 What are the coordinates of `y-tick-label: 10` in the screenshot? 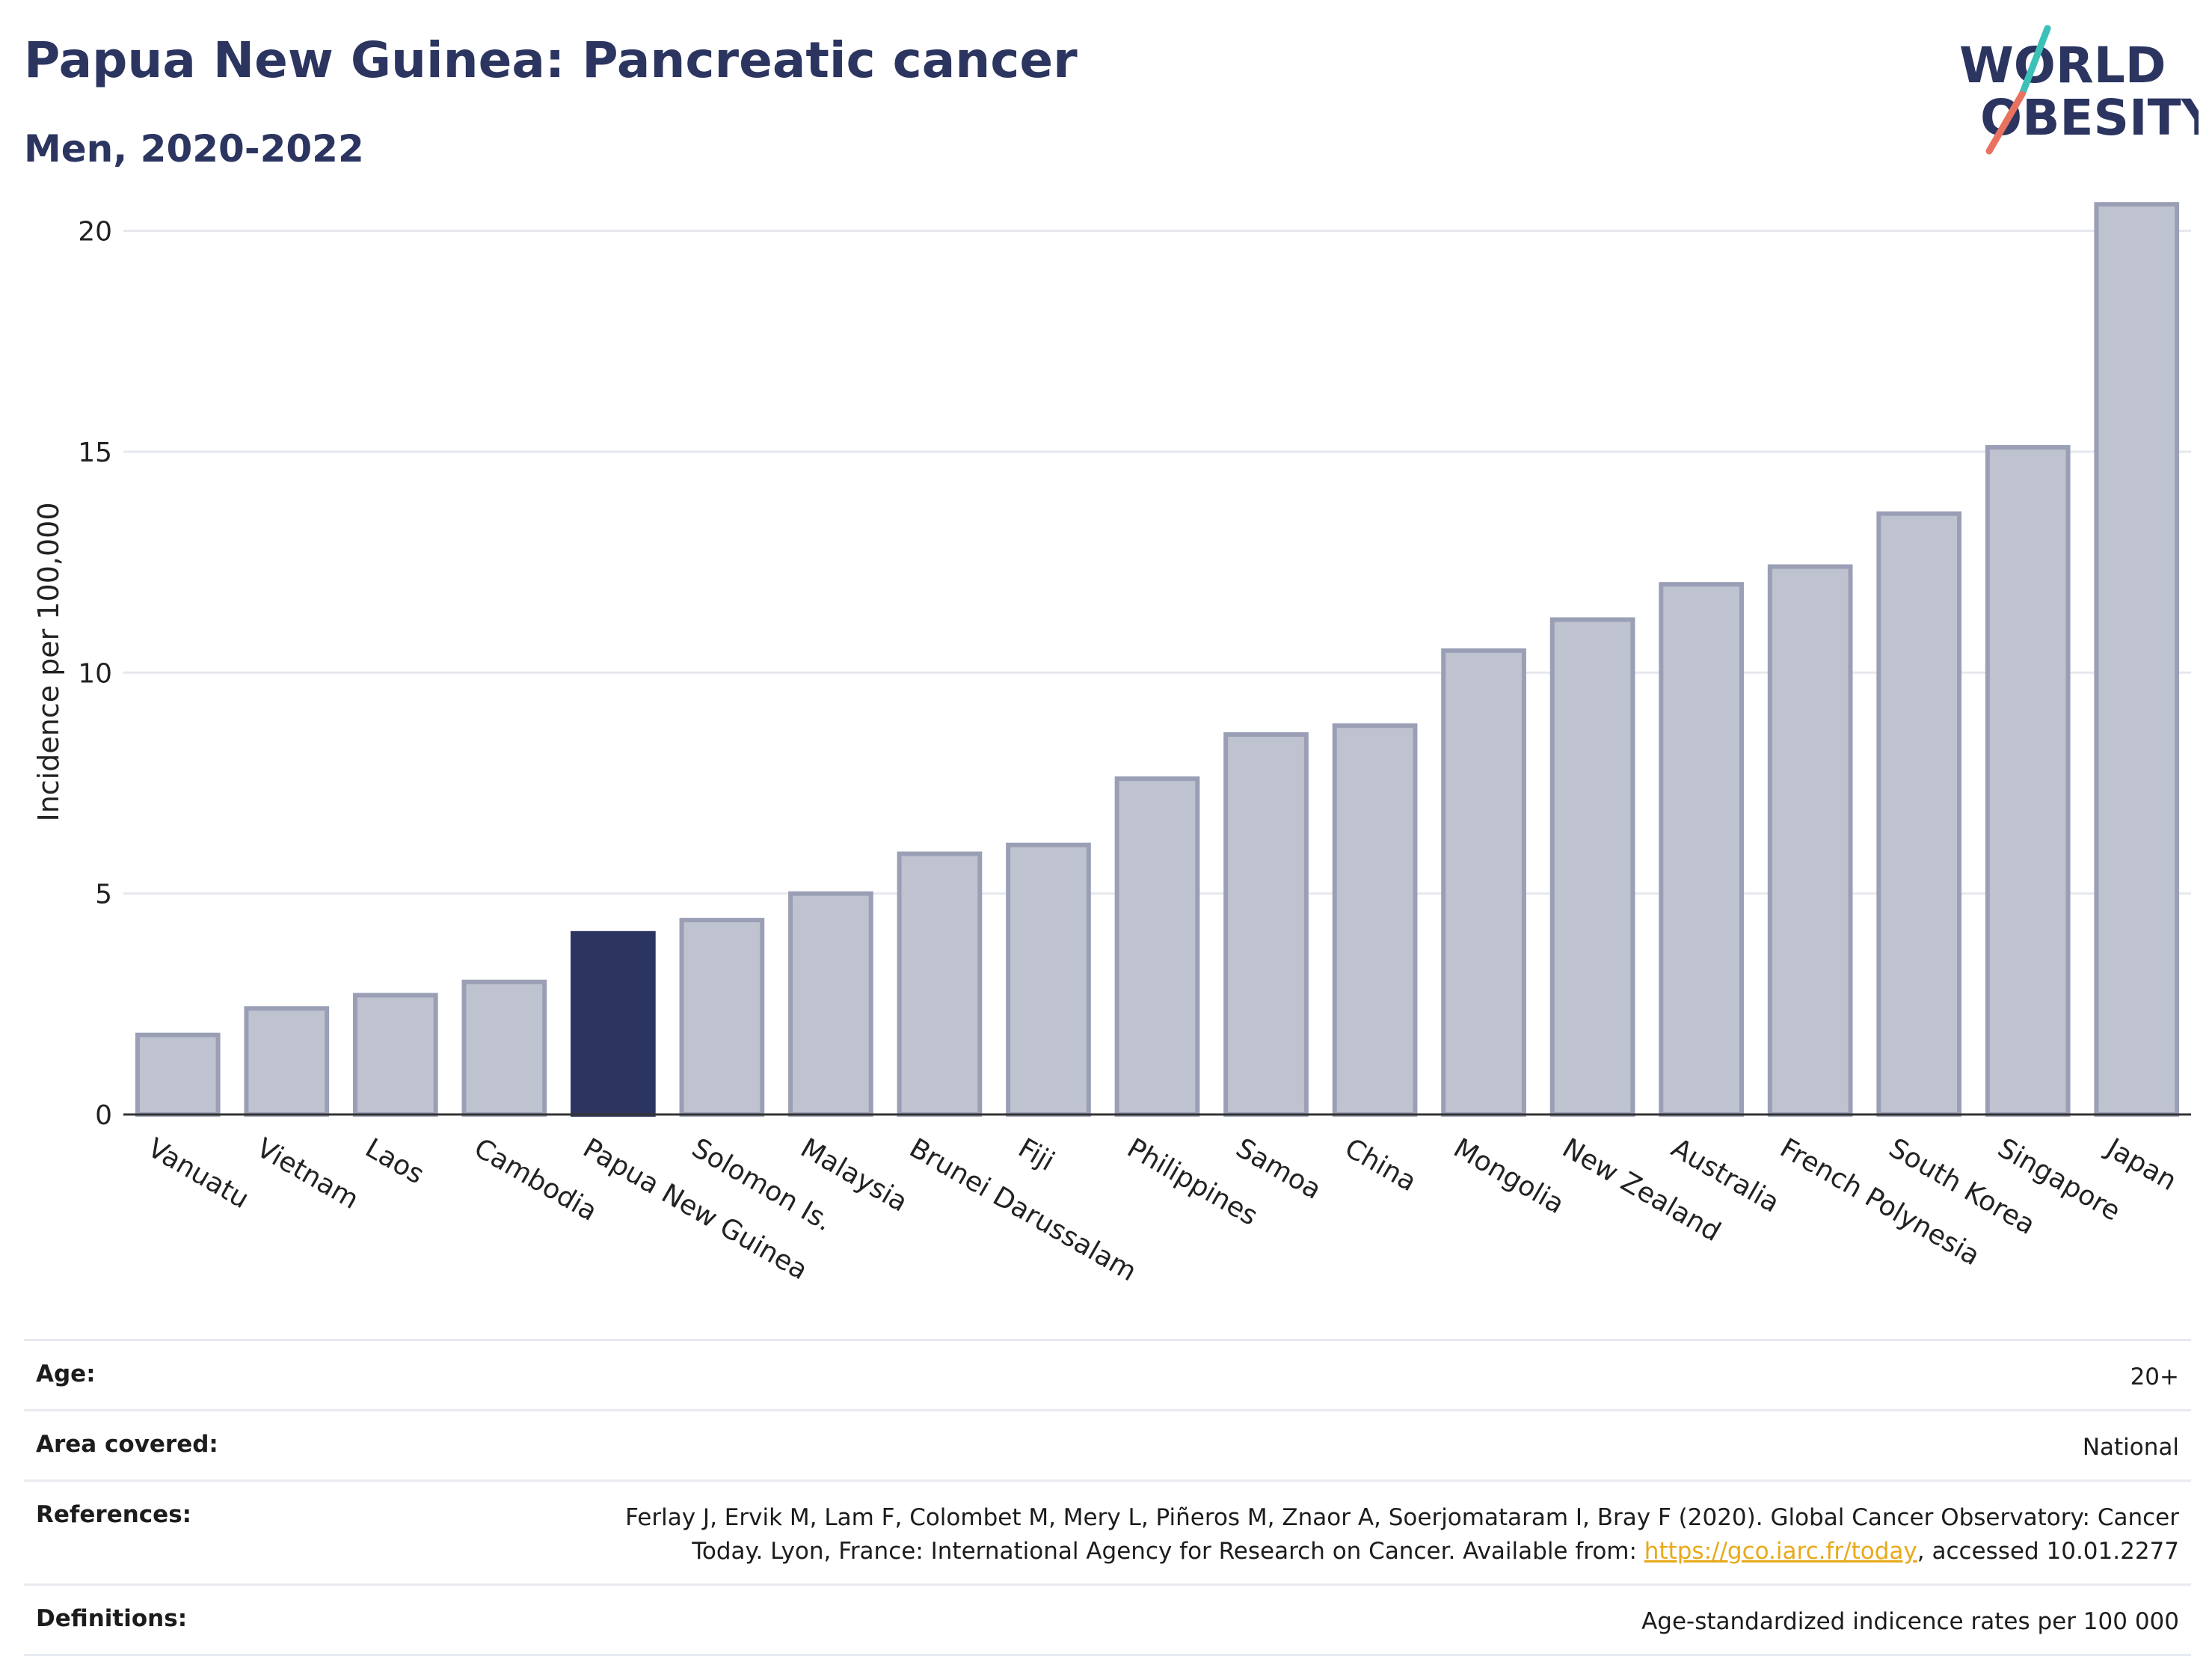 It's located at (95, 673).